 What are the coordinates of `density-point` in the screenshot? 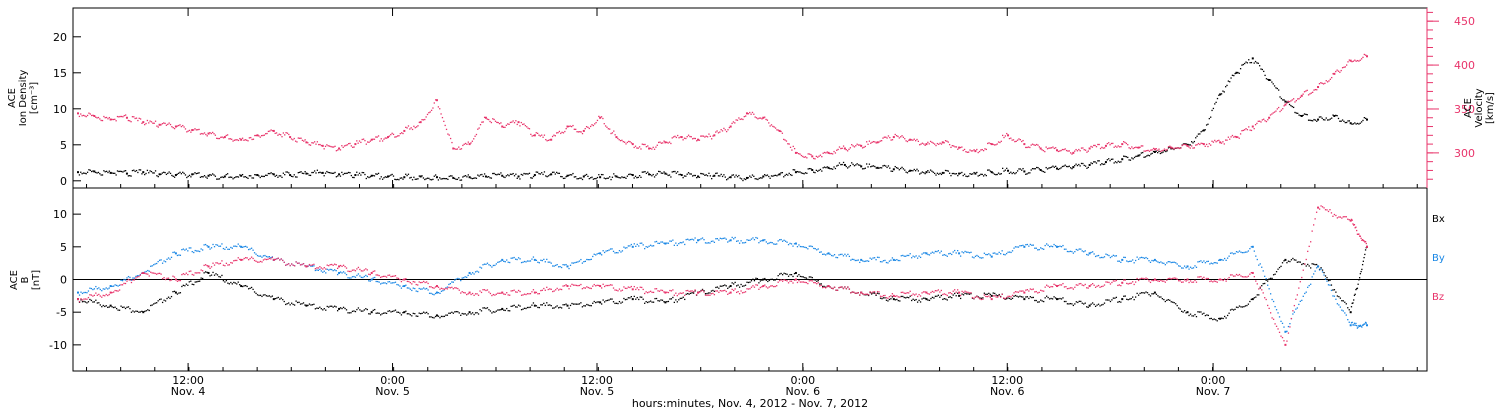 It's located at (420, 176).